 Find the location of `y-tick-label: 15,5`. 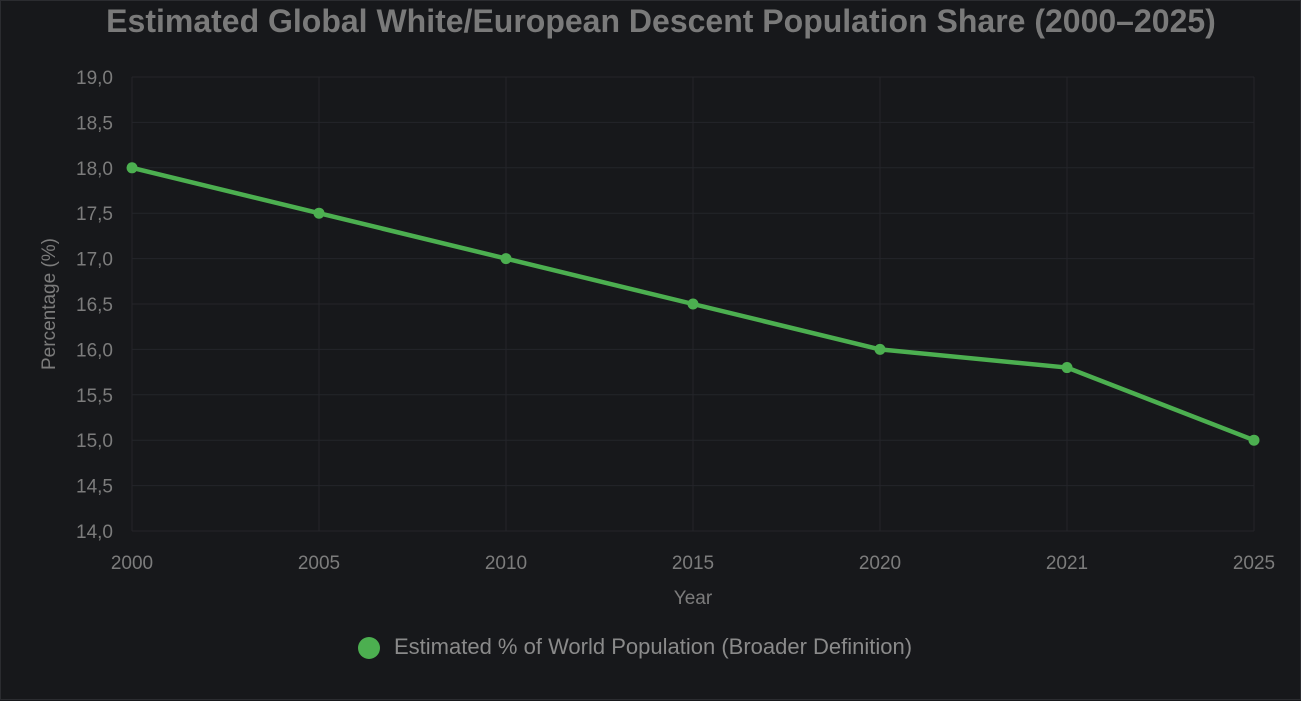

y-tick-label: 15,5 is located at coordinates (94, 396).